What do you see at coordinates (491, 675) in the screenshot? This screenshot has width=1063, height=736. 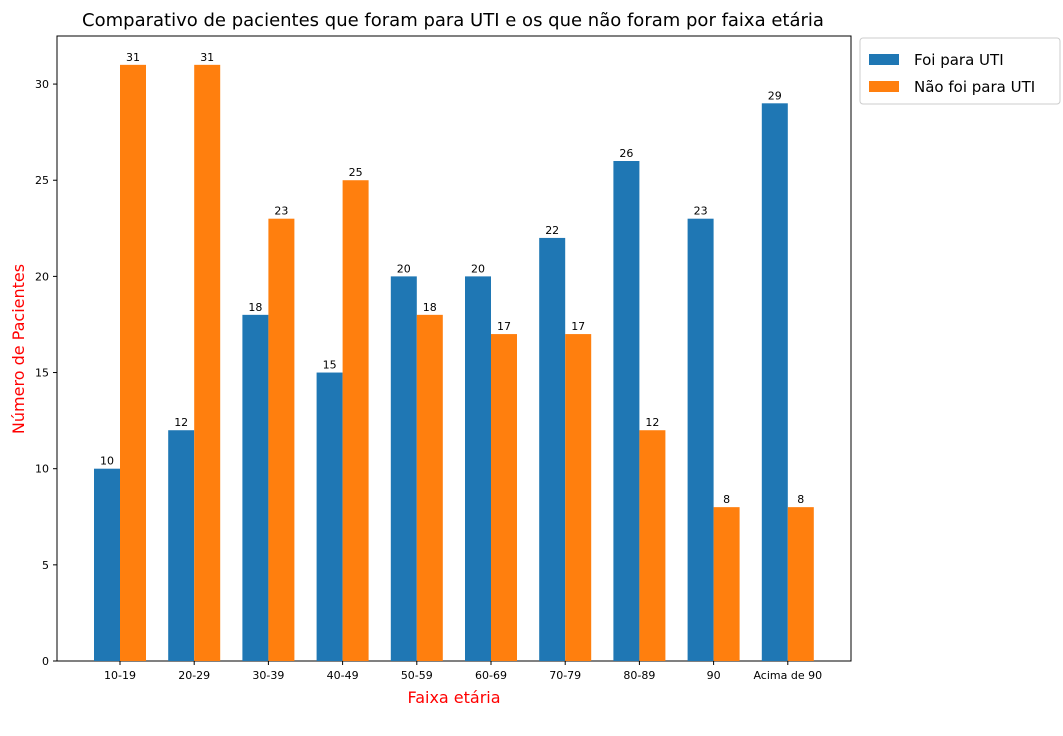 I see `x-tick-label: 60-69` at bounding box center [491, 675].